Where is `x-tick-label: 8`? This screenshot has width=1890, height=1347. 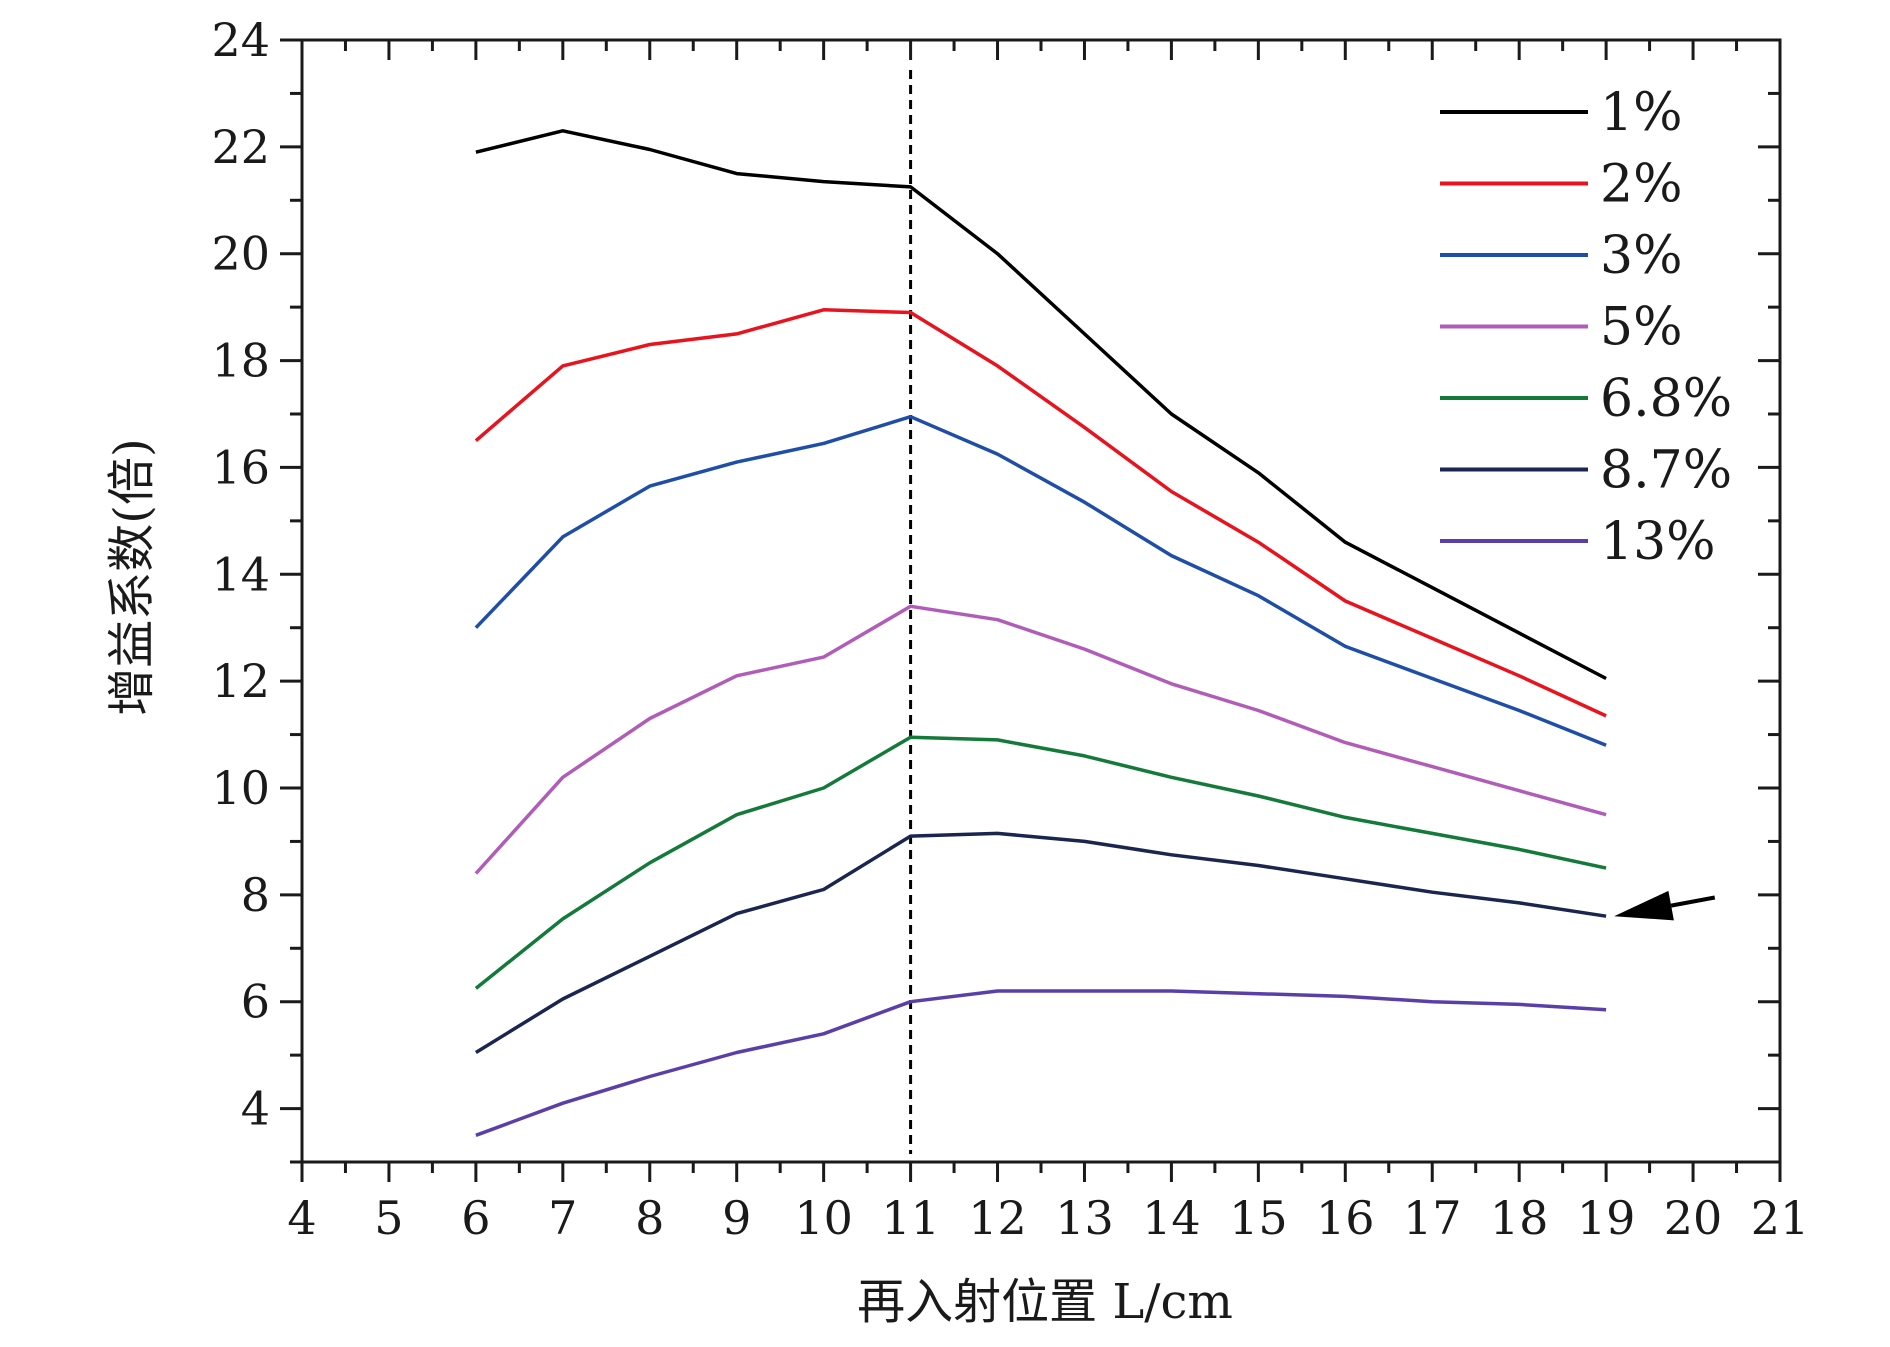
x-tick-label: 8 is located at coordinates (649, 1218).